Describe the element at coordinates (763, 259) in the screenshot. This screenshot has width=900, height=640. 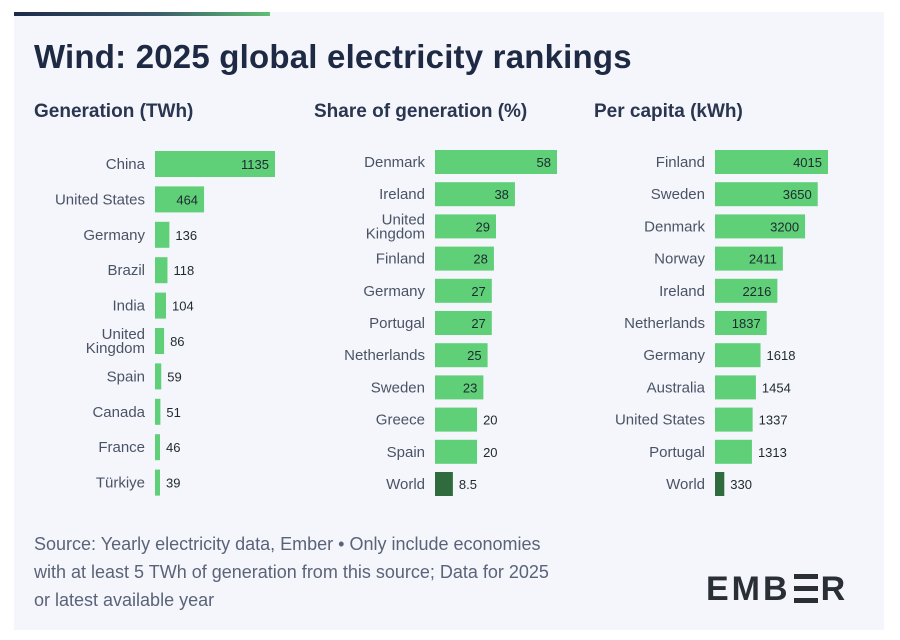
I see `value-label: 2411` at that location.